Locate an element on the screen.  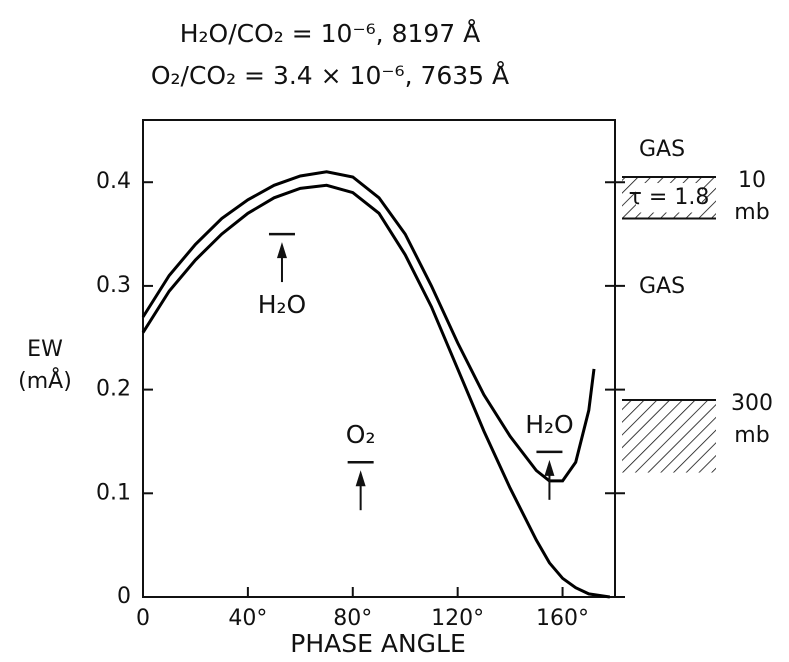
y-tick-label: 0.4 is located at coordinates (113, 181).